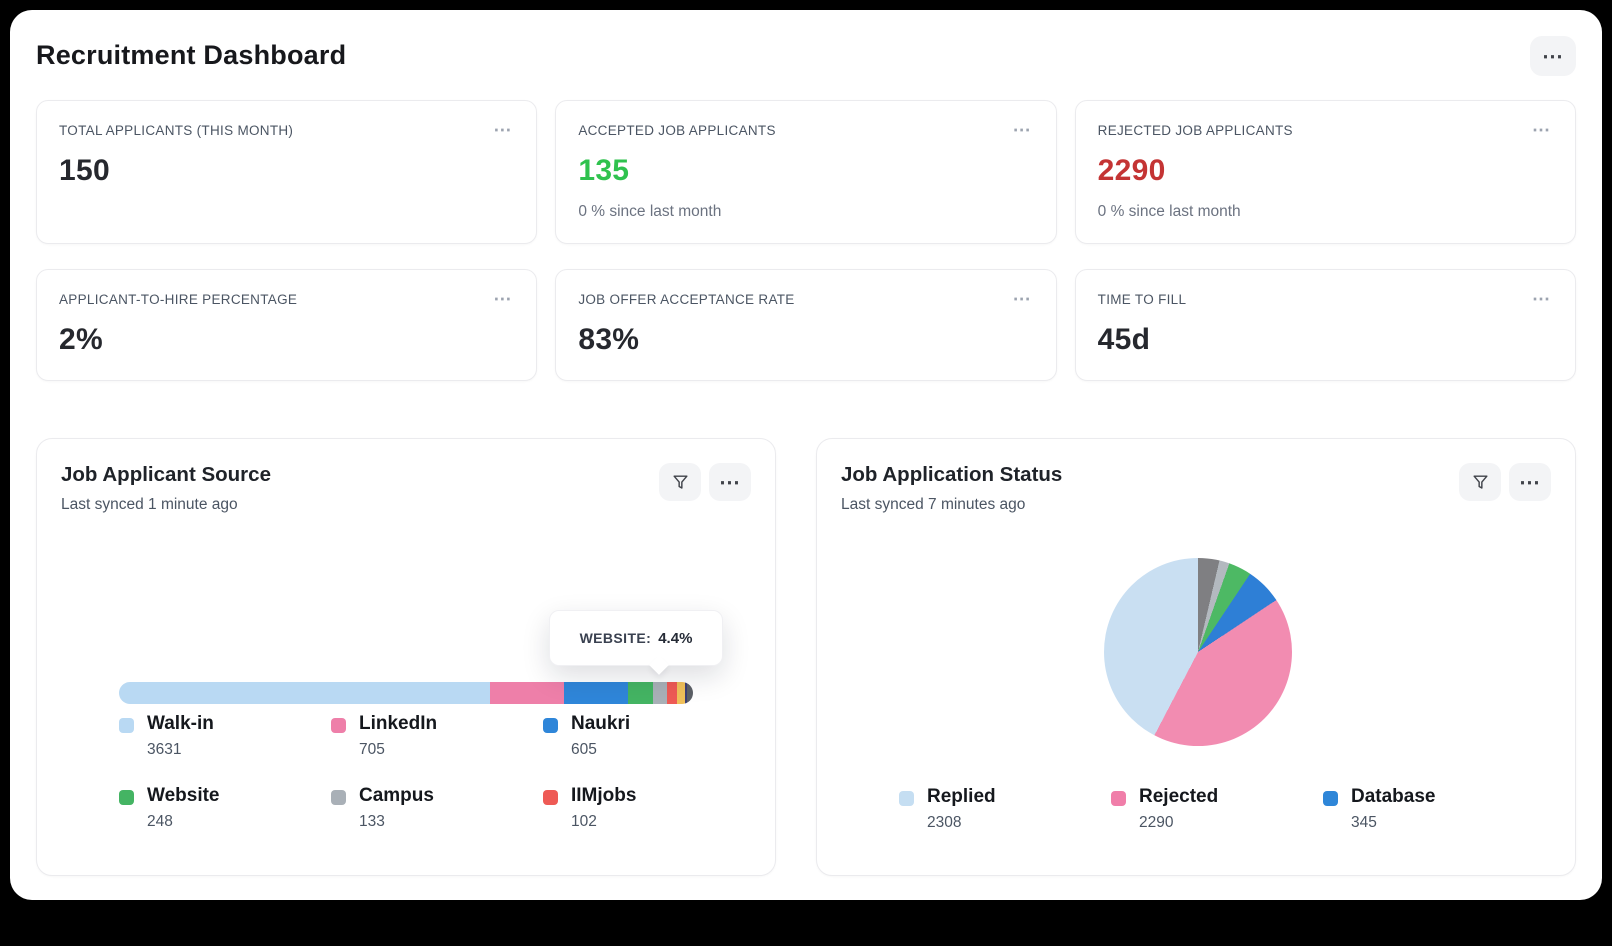  Describe the element at coordinates (649, 736) in the screenshot. I see `legend-item-naukri: Naukri 605` at that location.